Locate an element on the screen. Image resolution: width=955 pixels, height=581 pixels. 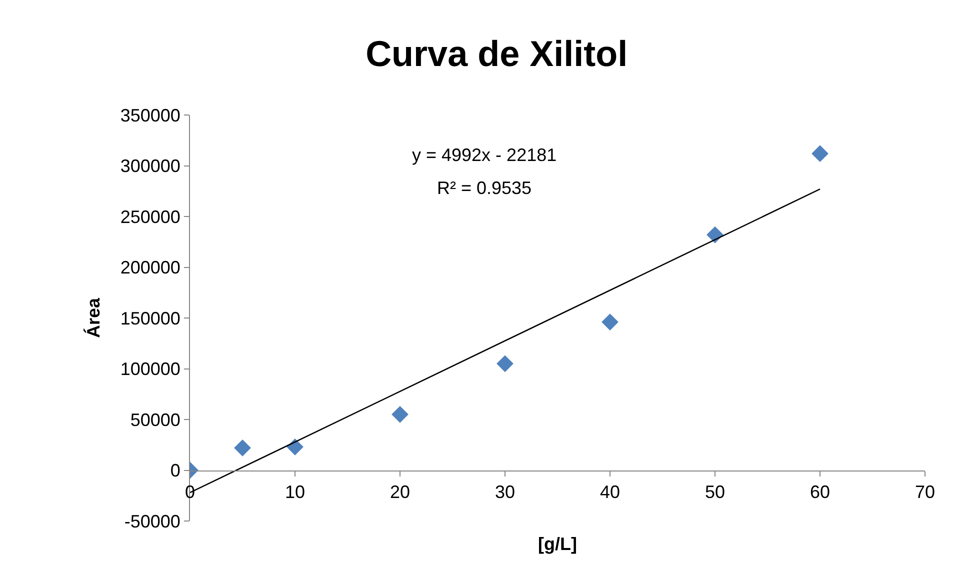
y-tick-label: 150000 is located at coordinates (150, 318).